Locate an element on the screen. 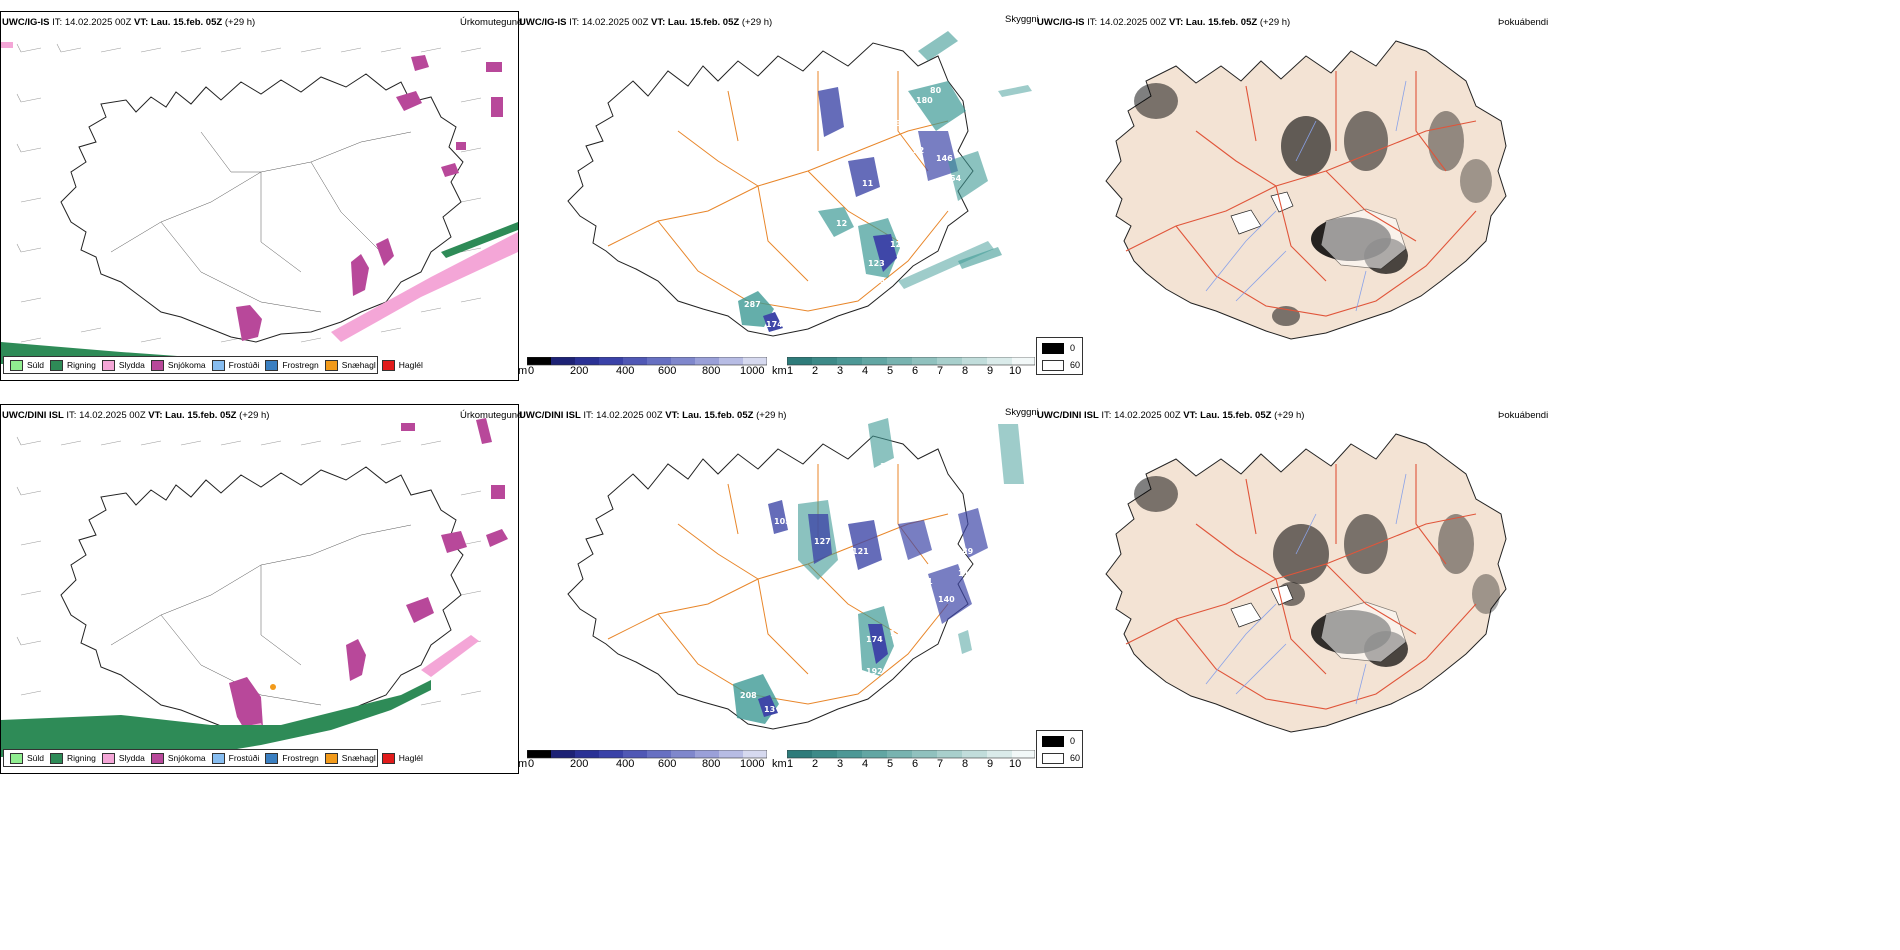 The height and width of the screenshot is (950, 1900). fog-label-light: 60 is located at coordinates (1075, 365).